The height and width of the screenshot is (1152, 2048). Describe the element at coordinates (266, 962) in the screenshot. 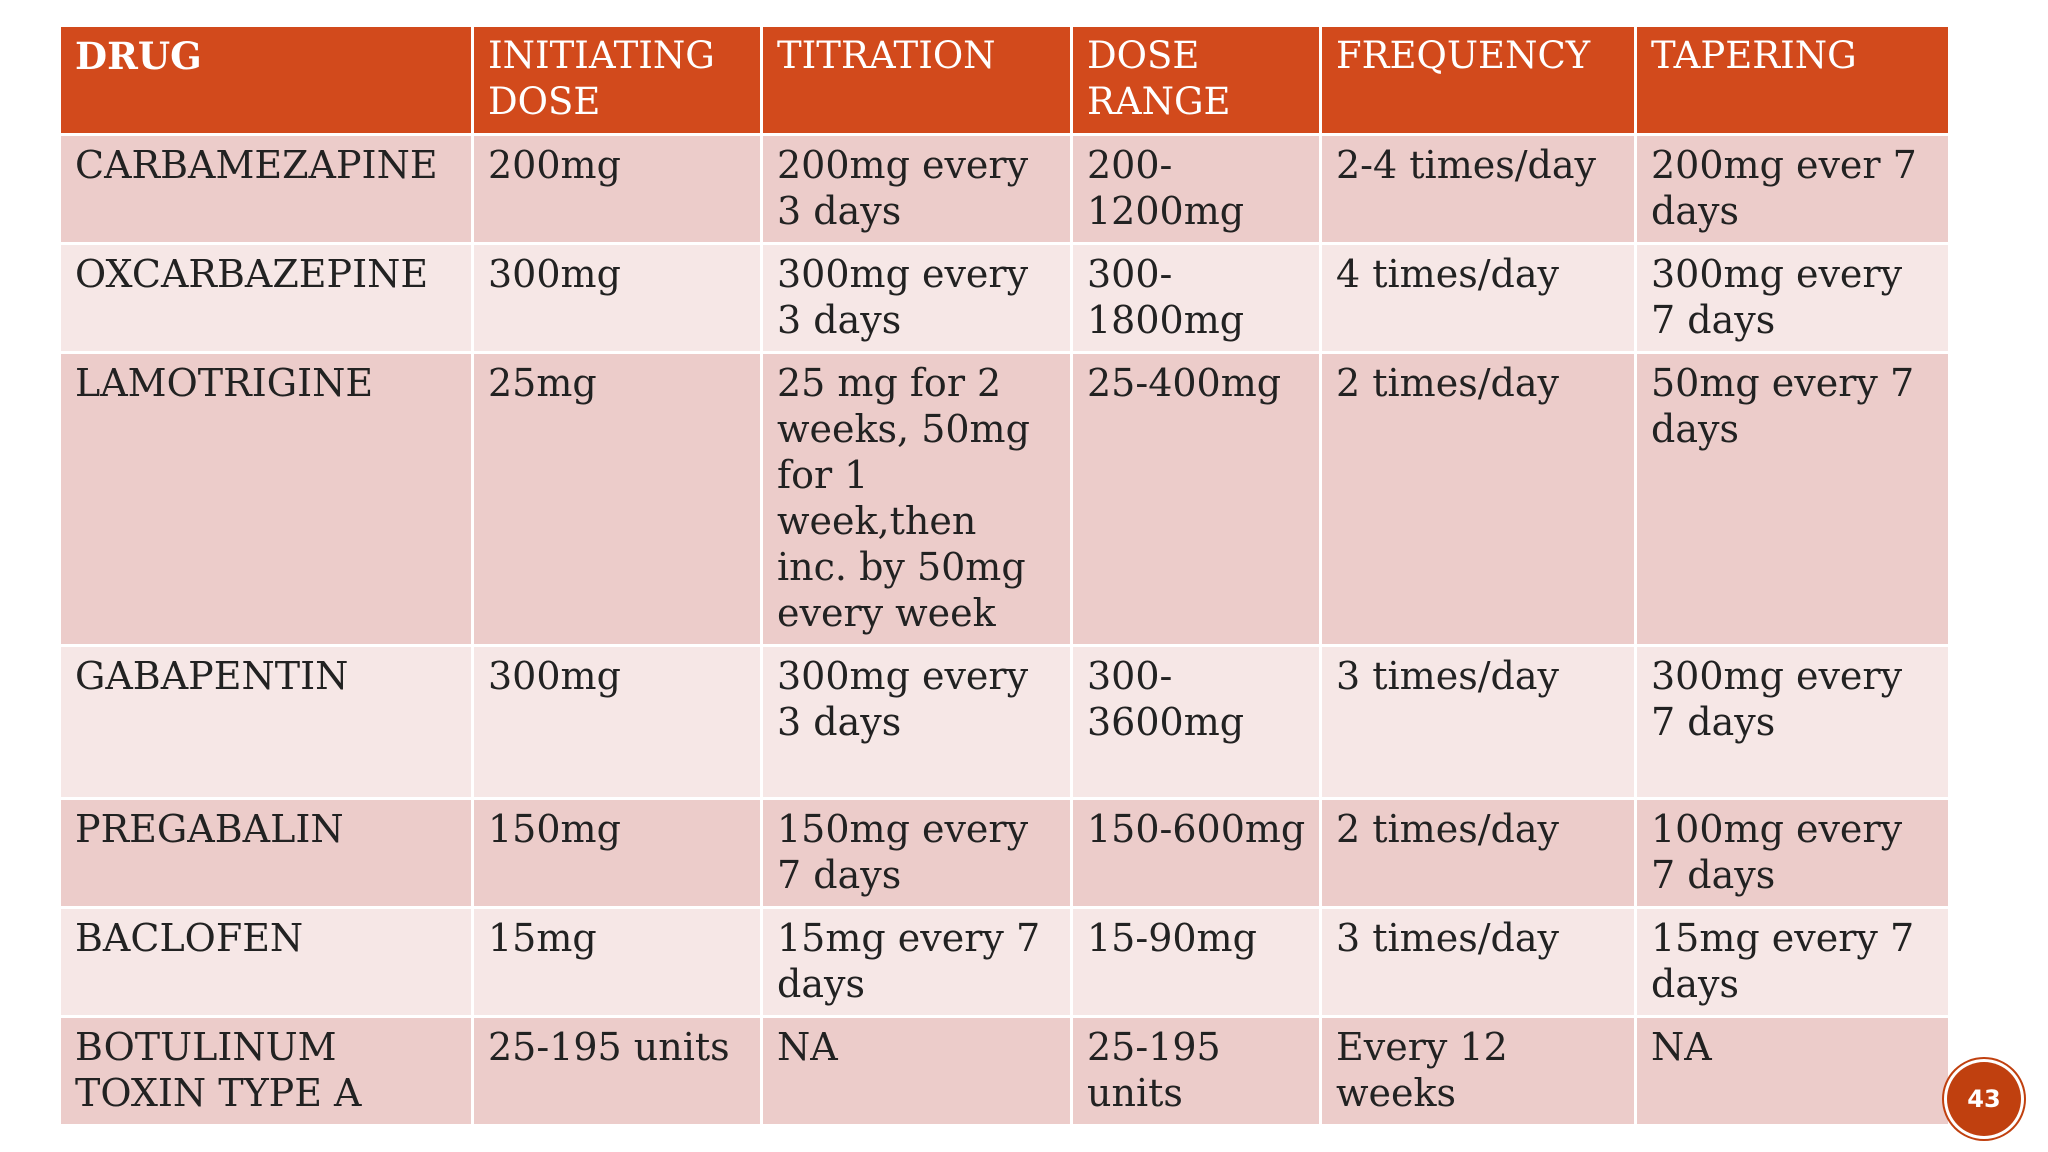

I see `cell-drug: BACLOFEN` at that location.